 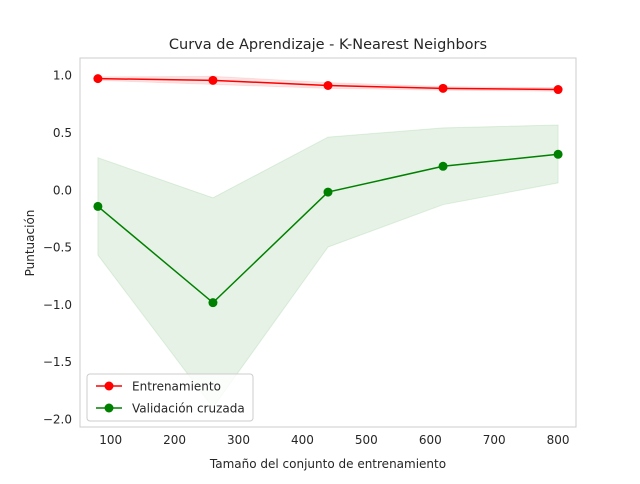 I want to click on legend-marker-validacion, so click(x=109, y=408).